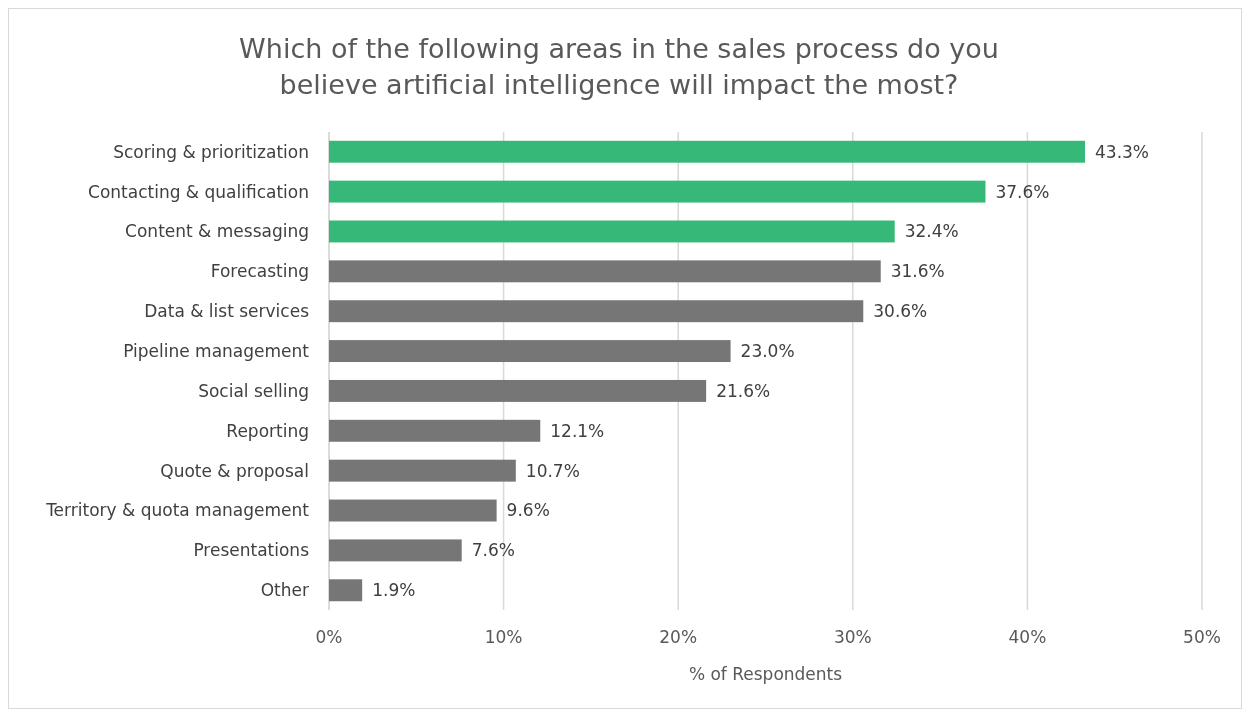  What do you see at coordinates (177, 510) in the screenshot?
I see `y-tick-label: Territory & quota management` at bounding box center [177, 510].